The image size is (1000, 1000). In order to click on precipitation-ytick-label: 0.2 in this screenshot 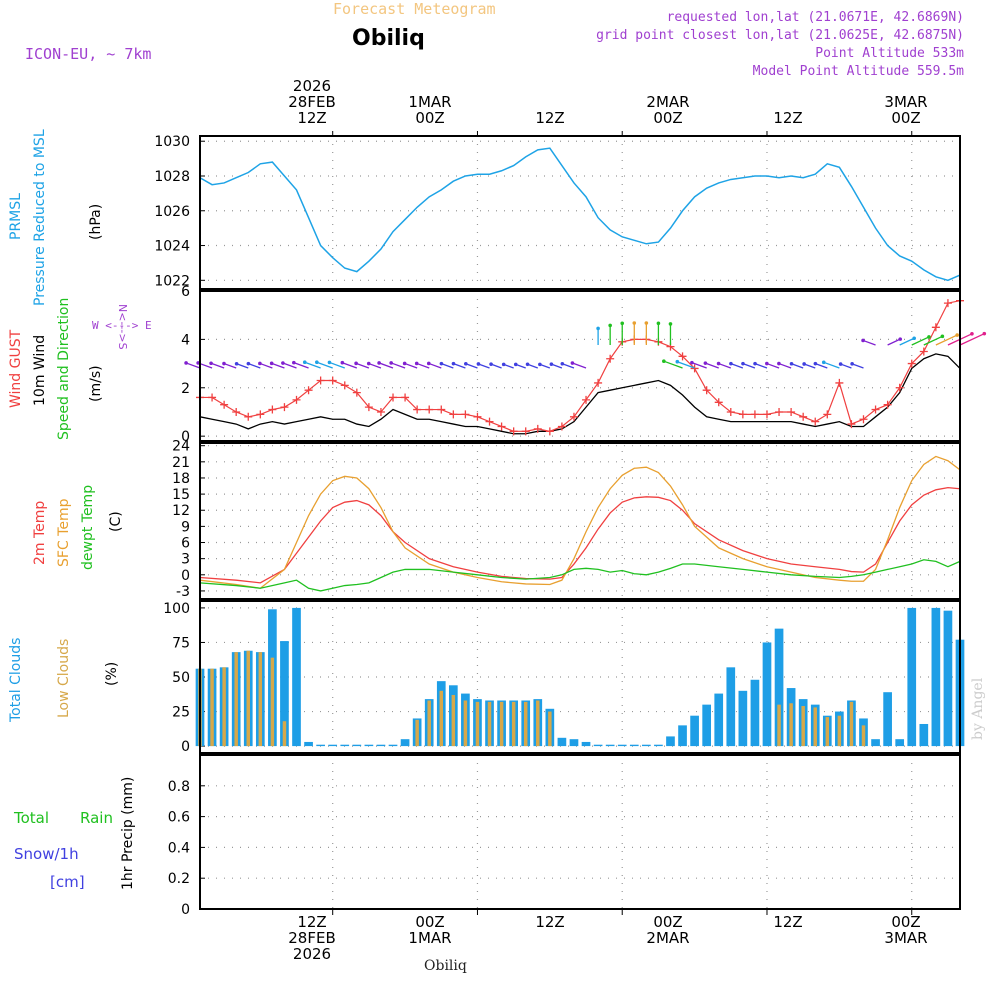, I will do `click(179, 879)`.